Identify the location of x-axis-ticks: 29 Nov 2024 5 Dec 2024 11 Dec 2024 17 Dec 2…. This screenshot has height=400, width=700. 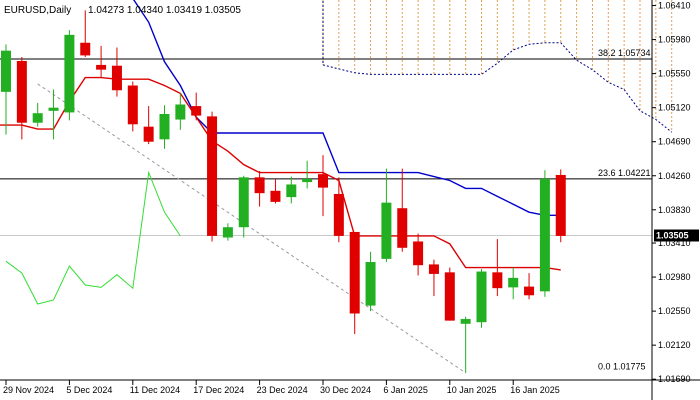
(281, 387).